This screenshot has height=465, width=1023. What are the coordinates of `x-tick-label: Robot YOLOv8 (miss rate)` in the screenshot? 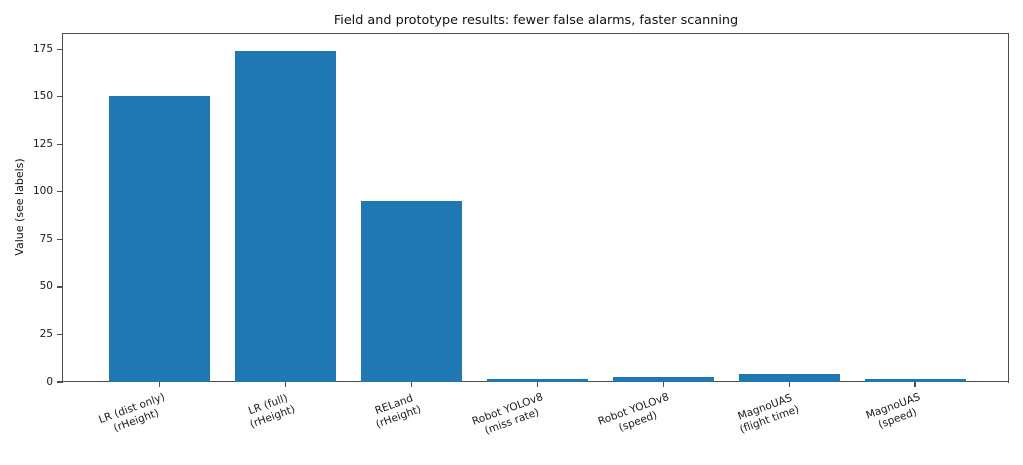 It's located at (509, 416).